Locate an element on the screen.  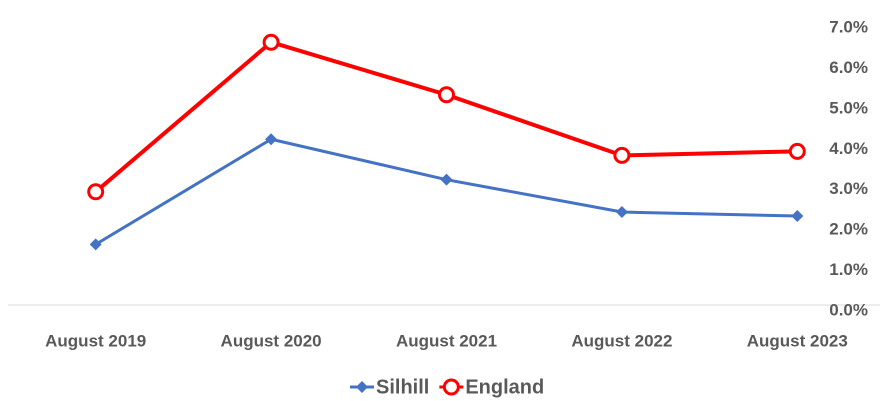
legend: Silhill England is located at coordinates (447, 387).